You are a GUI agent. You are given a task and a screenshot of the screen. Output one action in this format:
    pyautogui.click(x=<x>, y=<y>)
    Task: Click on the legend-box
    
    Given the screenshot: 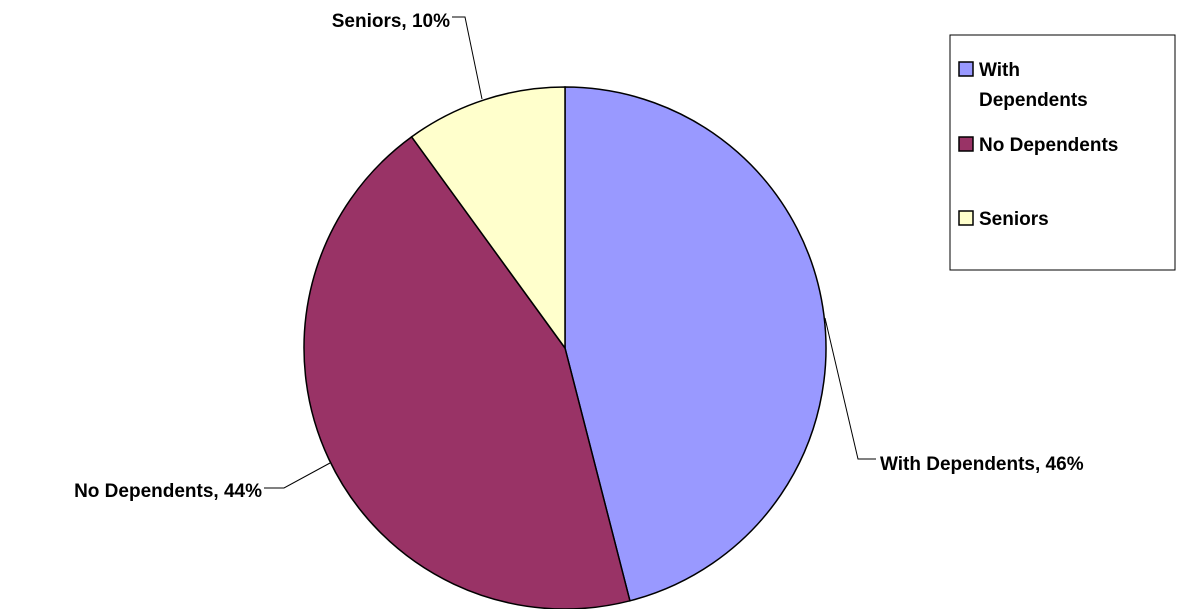 What is the action you would take?
    pyautogui.click(x=1062, y=152)
    